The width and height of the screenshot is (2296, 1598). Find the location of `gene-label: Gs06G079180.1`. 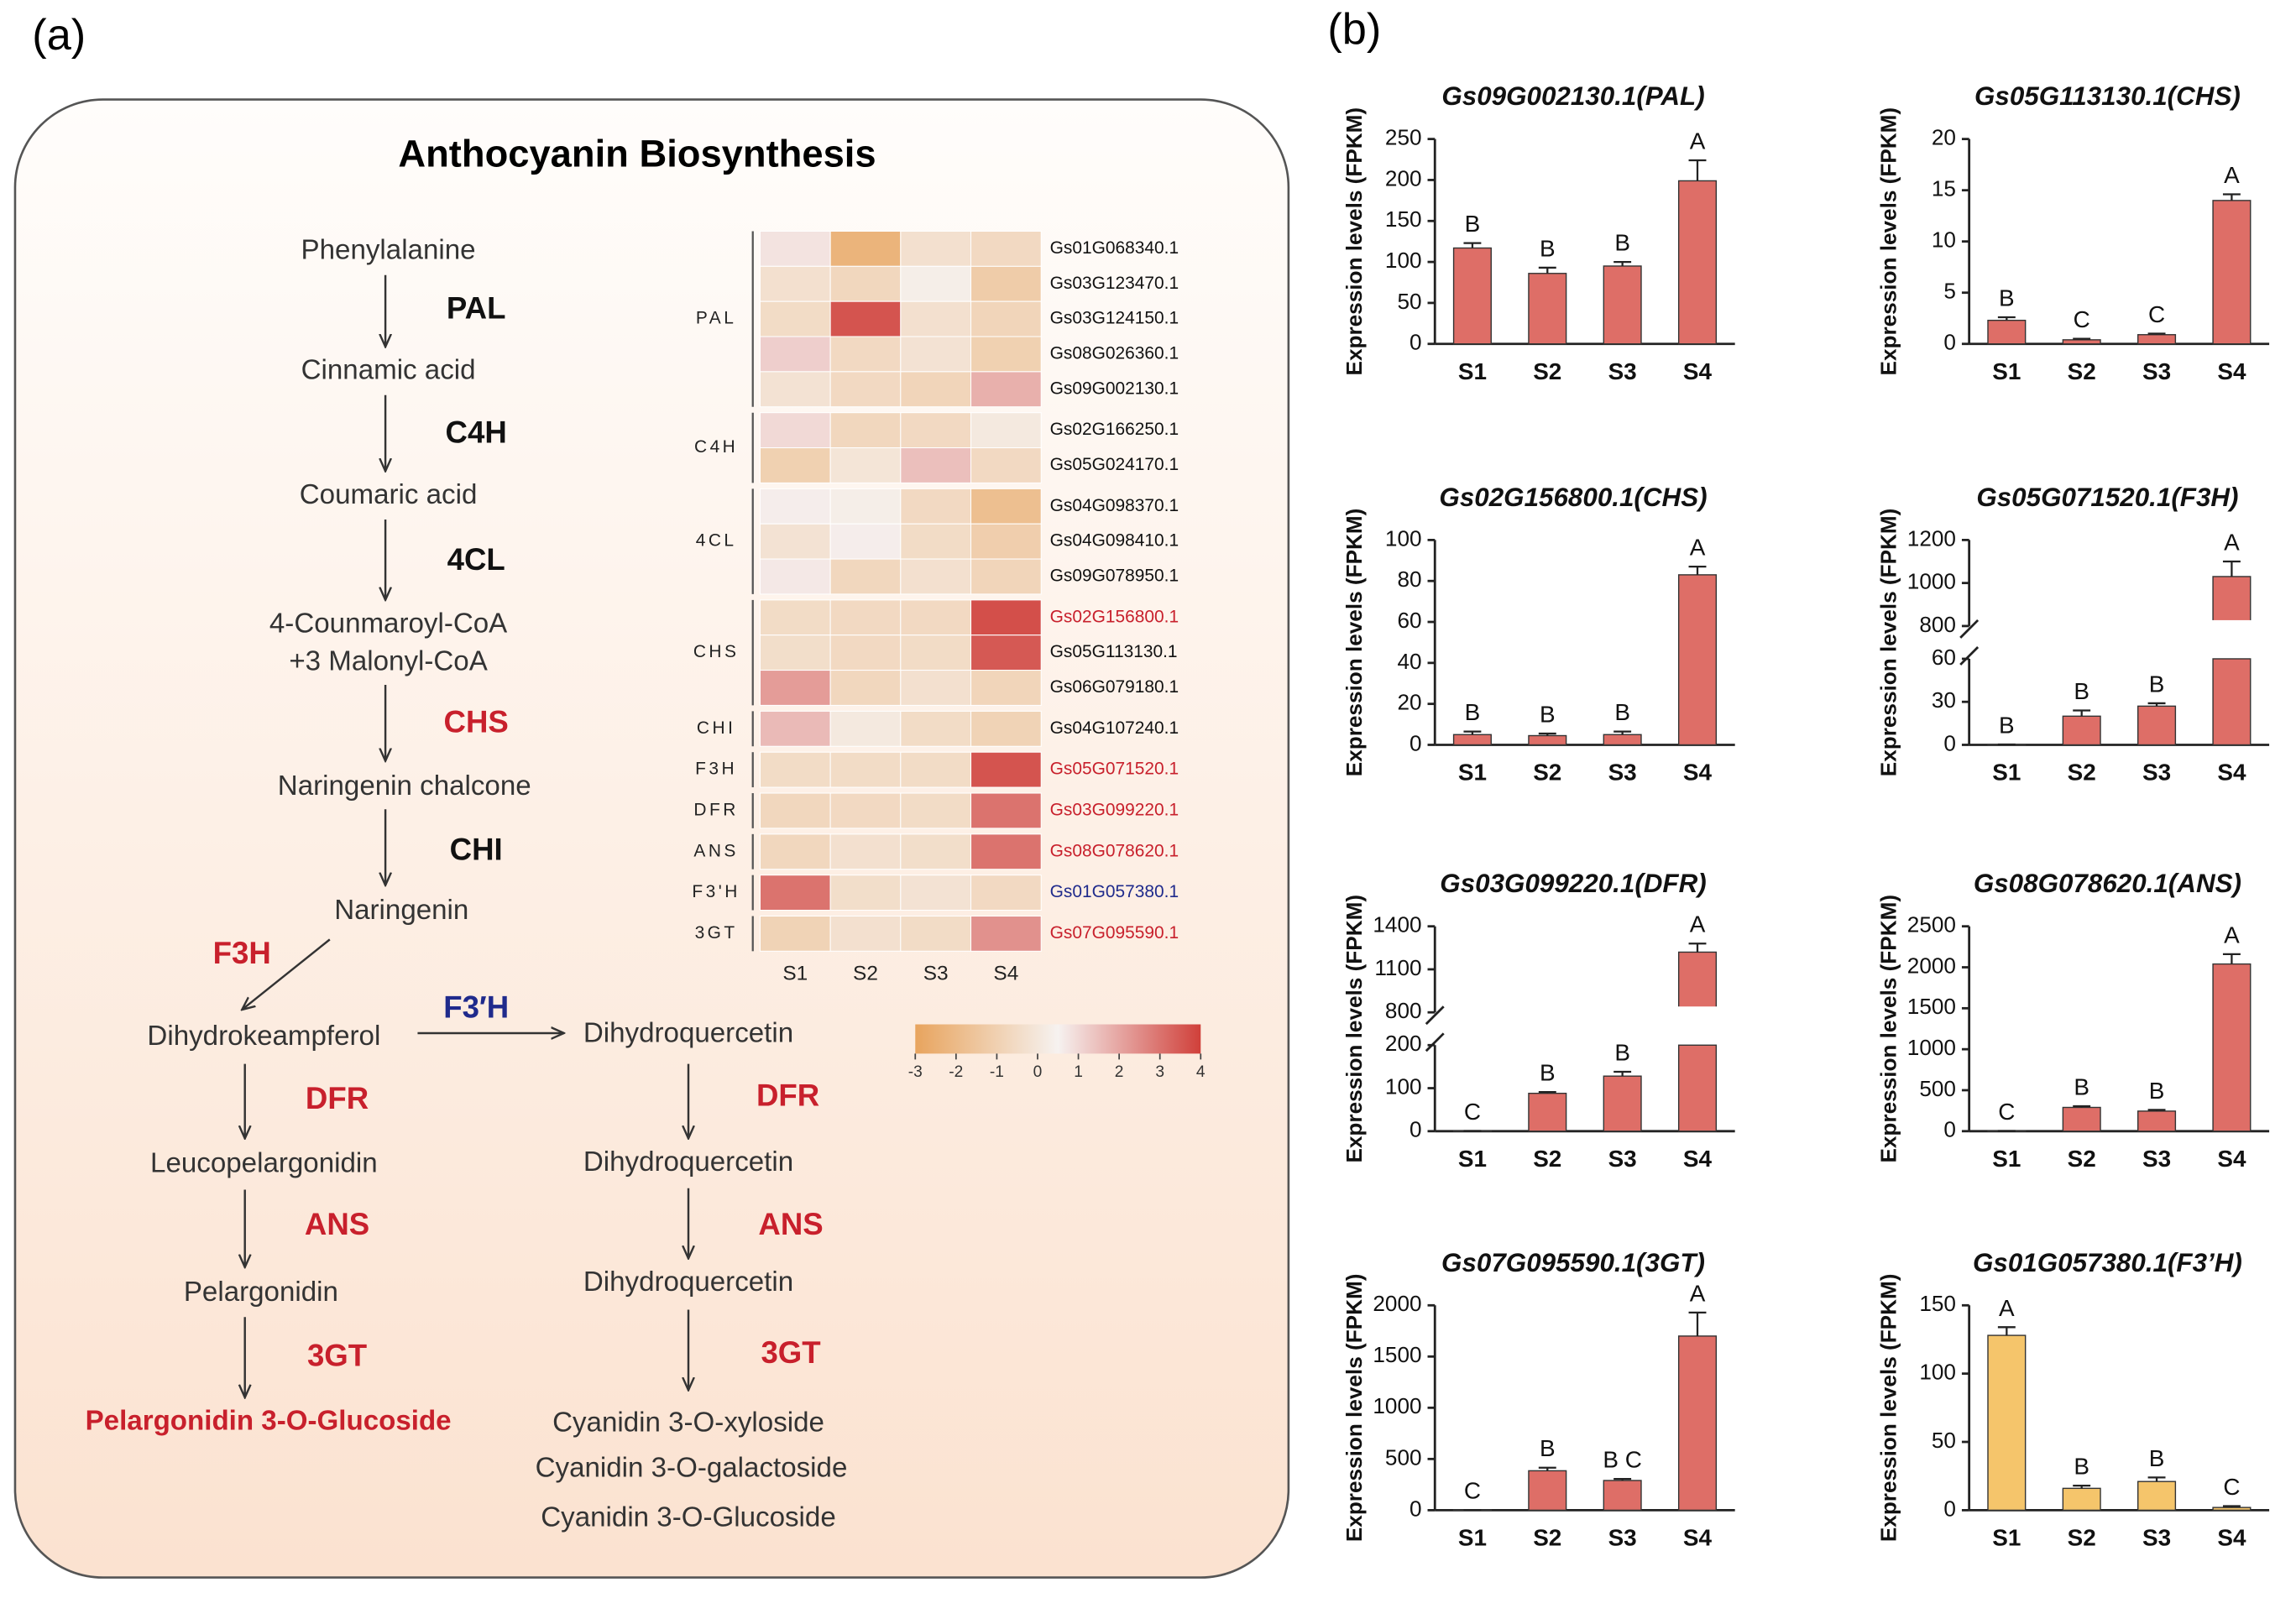

gene-label: Gs06G079180.1 is located at coordinates (1114, 687).